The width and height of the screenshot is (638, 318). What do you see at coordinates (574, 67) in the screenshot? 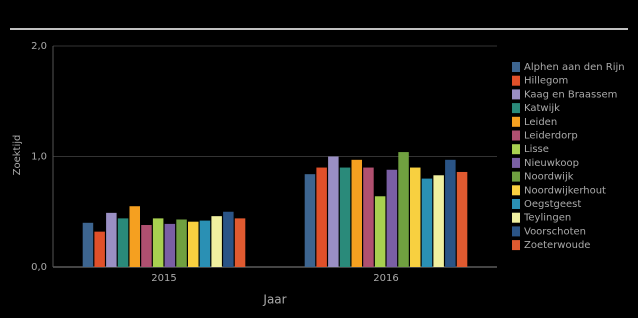
I see `legend-label: Alphen aan den Rijn` at bounding box center [574, 67].